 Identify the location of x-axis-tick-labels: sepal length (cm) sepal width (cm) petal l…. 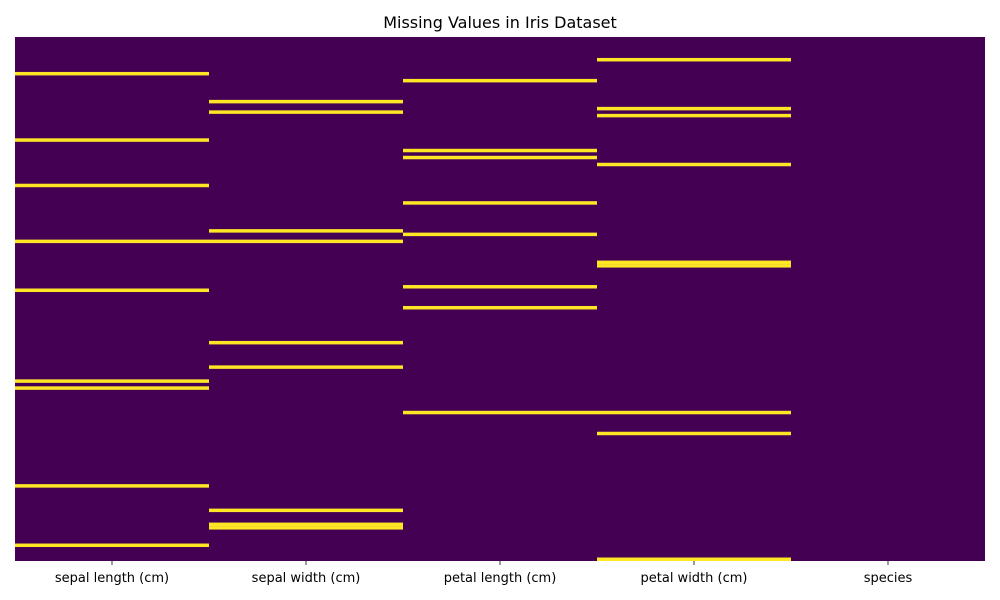
(484, 573).